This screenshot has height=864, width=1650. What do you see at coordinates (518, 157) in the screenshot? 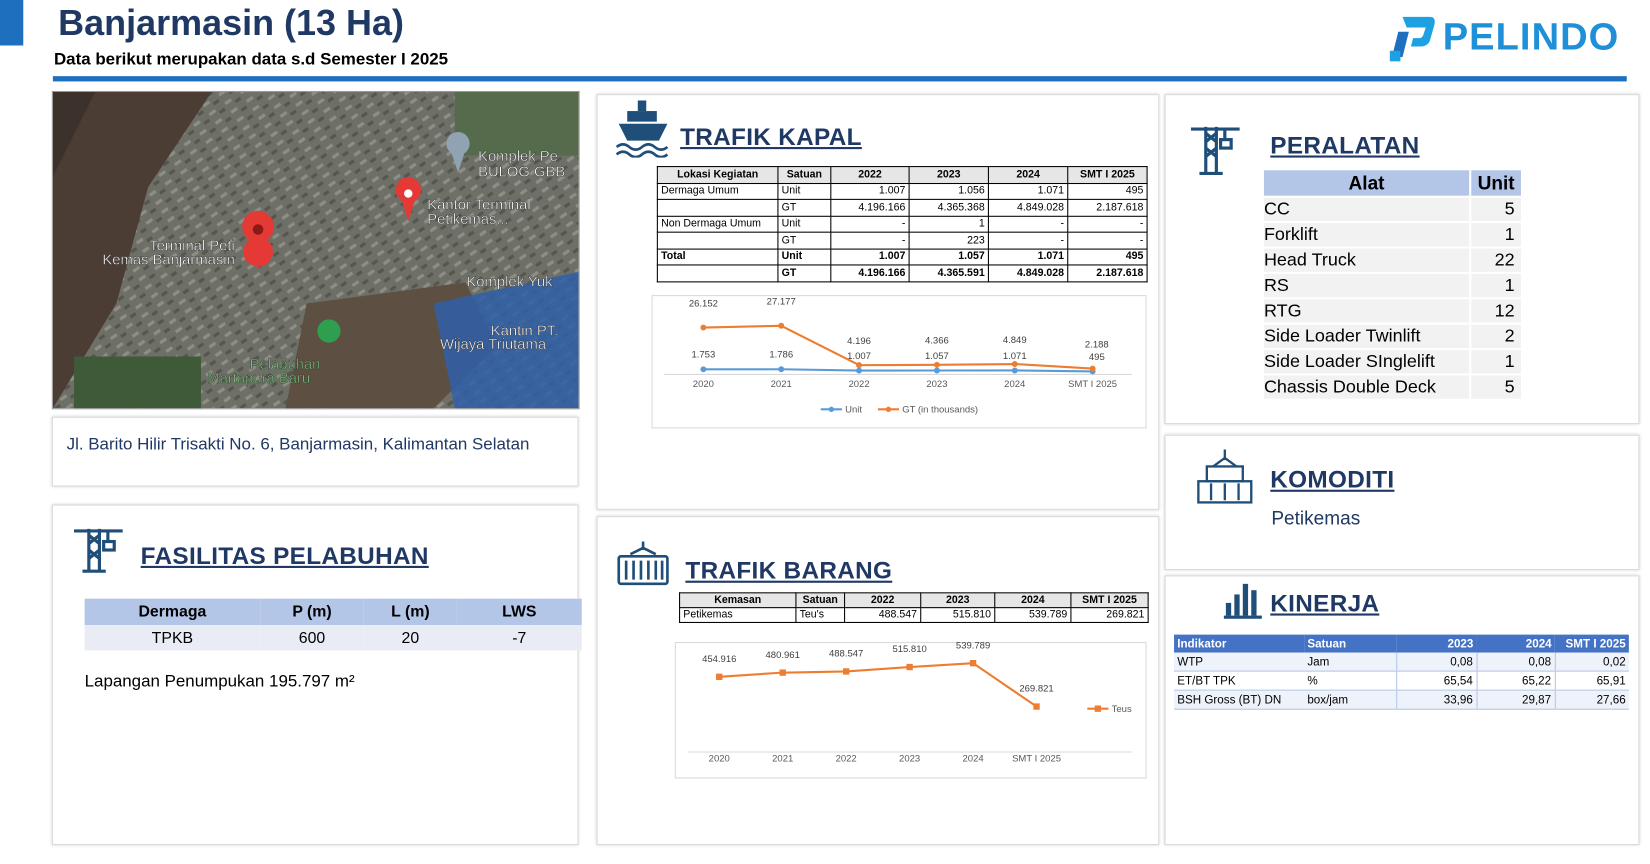
I see `map-label: Komplek Pe` at bounding box center [518, 157].